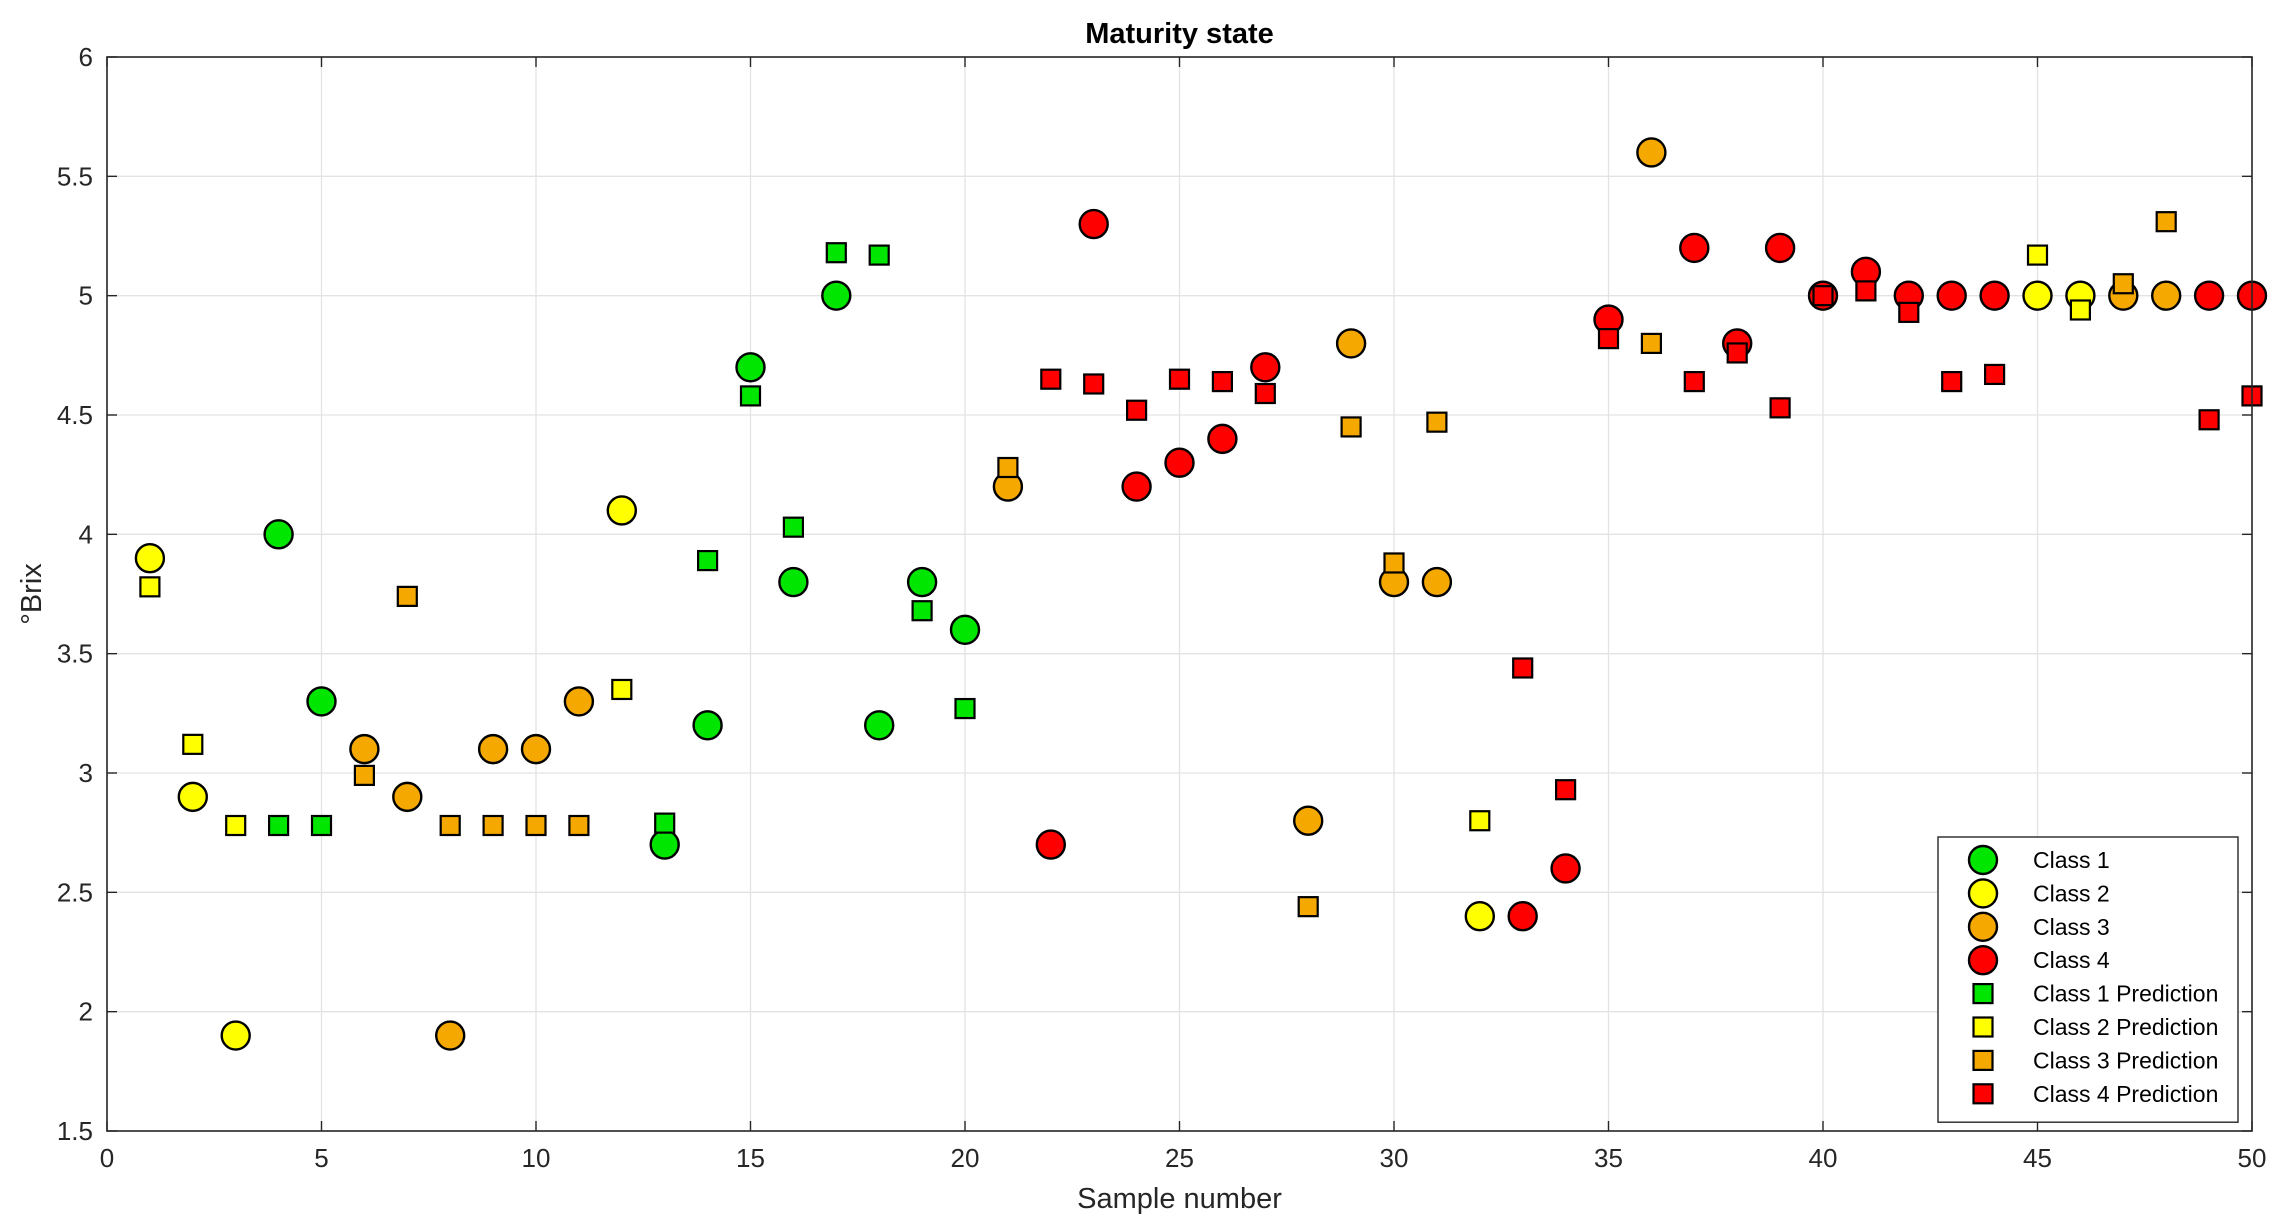 This screenshot has height=1224, width=2282. Describe the element at coordinates (1394, 1158) in the screenshot. I see `x-tick-label: 30` at that location.